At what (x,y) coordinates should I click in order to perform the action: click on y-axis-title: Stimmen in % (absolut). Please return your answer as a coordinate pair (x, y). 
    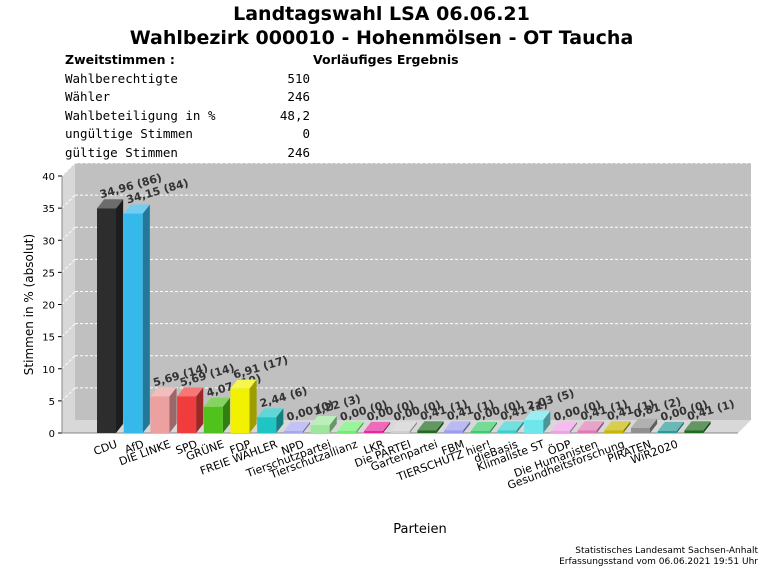
    Looking at the image, I should click on (29, 304).